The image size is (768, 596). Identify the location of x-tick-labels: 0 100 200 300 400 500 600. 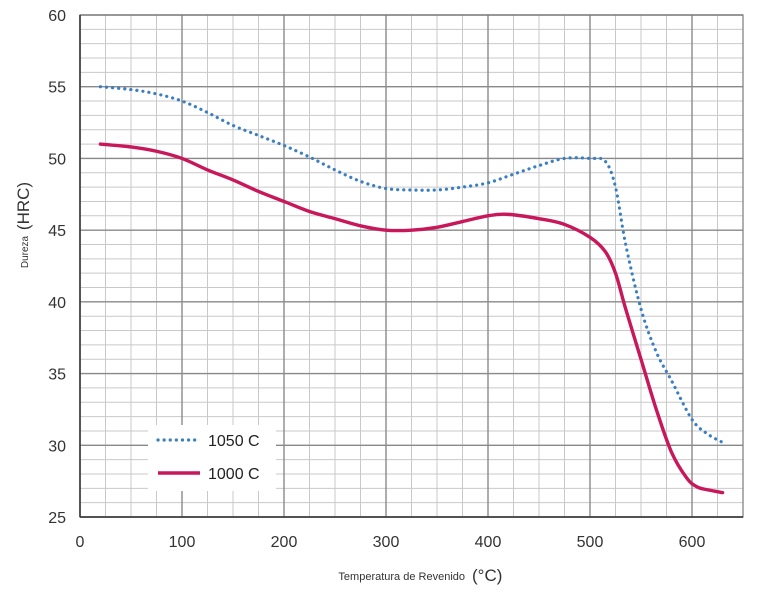
(391, 542).